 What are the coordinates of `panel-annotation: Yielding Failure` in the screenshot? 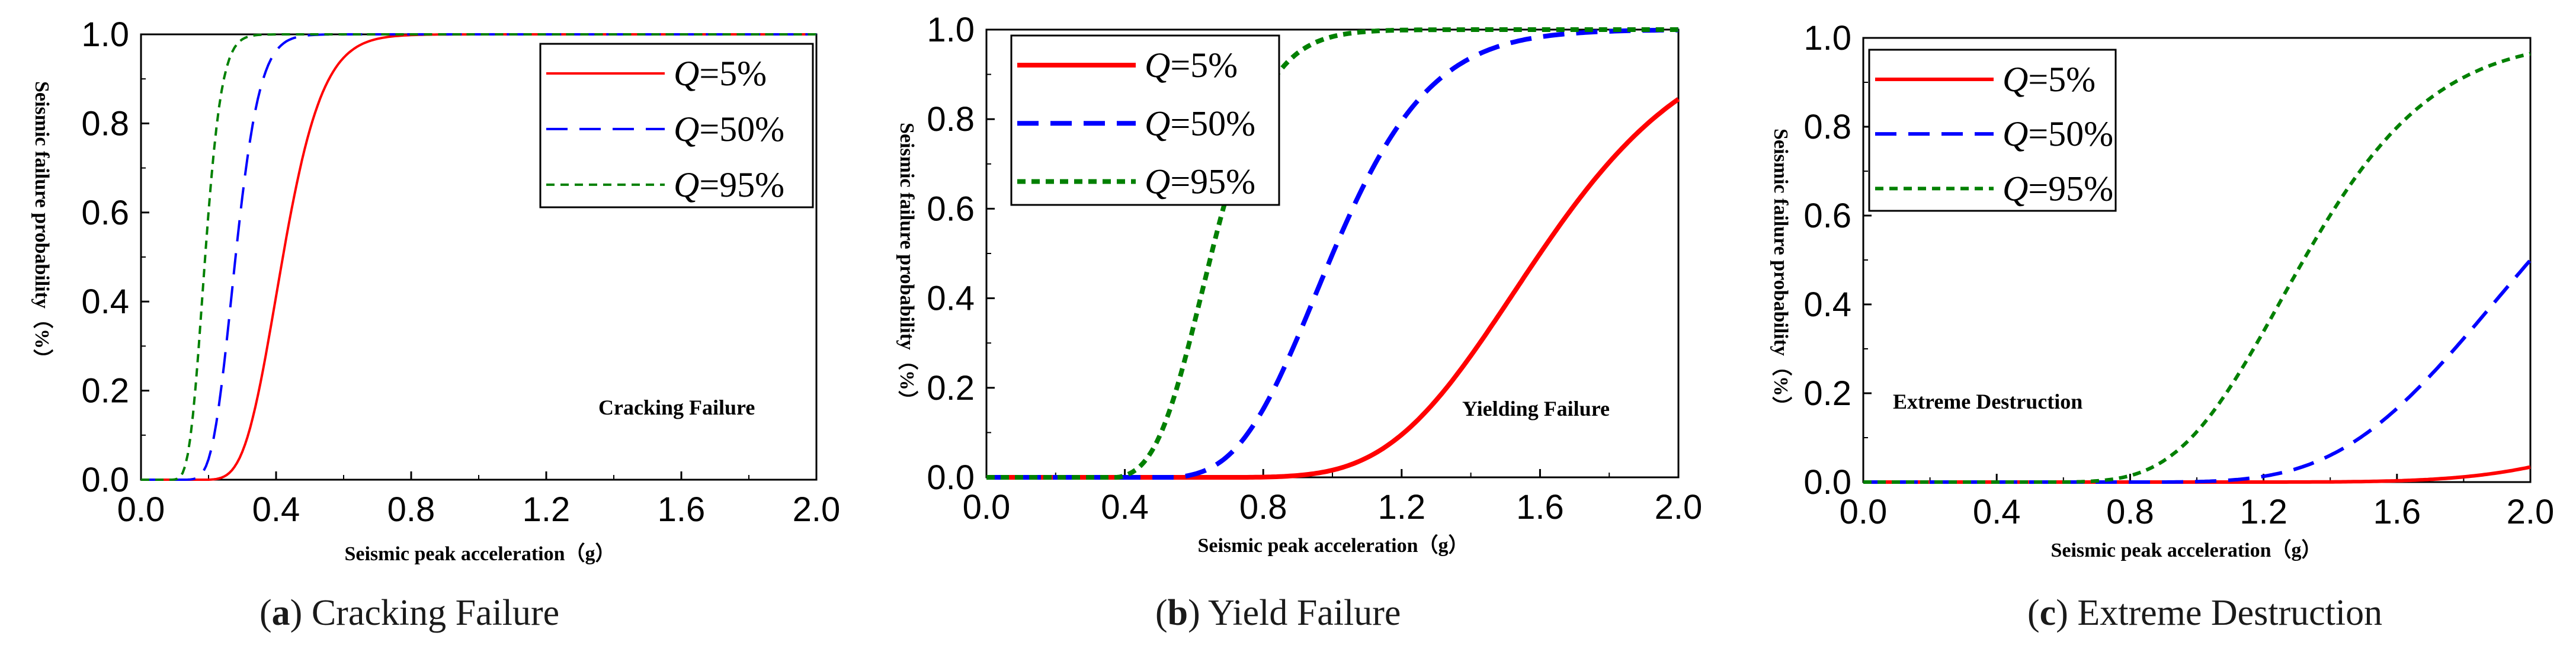 It's located at (1536, 409).